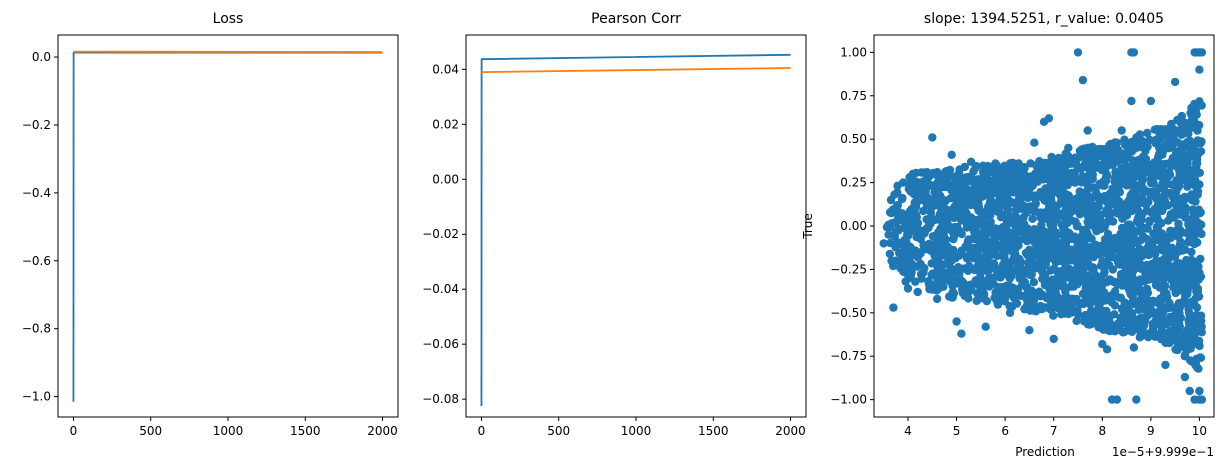 The image size is (1225, 468). I want to click on x-tick-label: 7, so click(1054, 431).